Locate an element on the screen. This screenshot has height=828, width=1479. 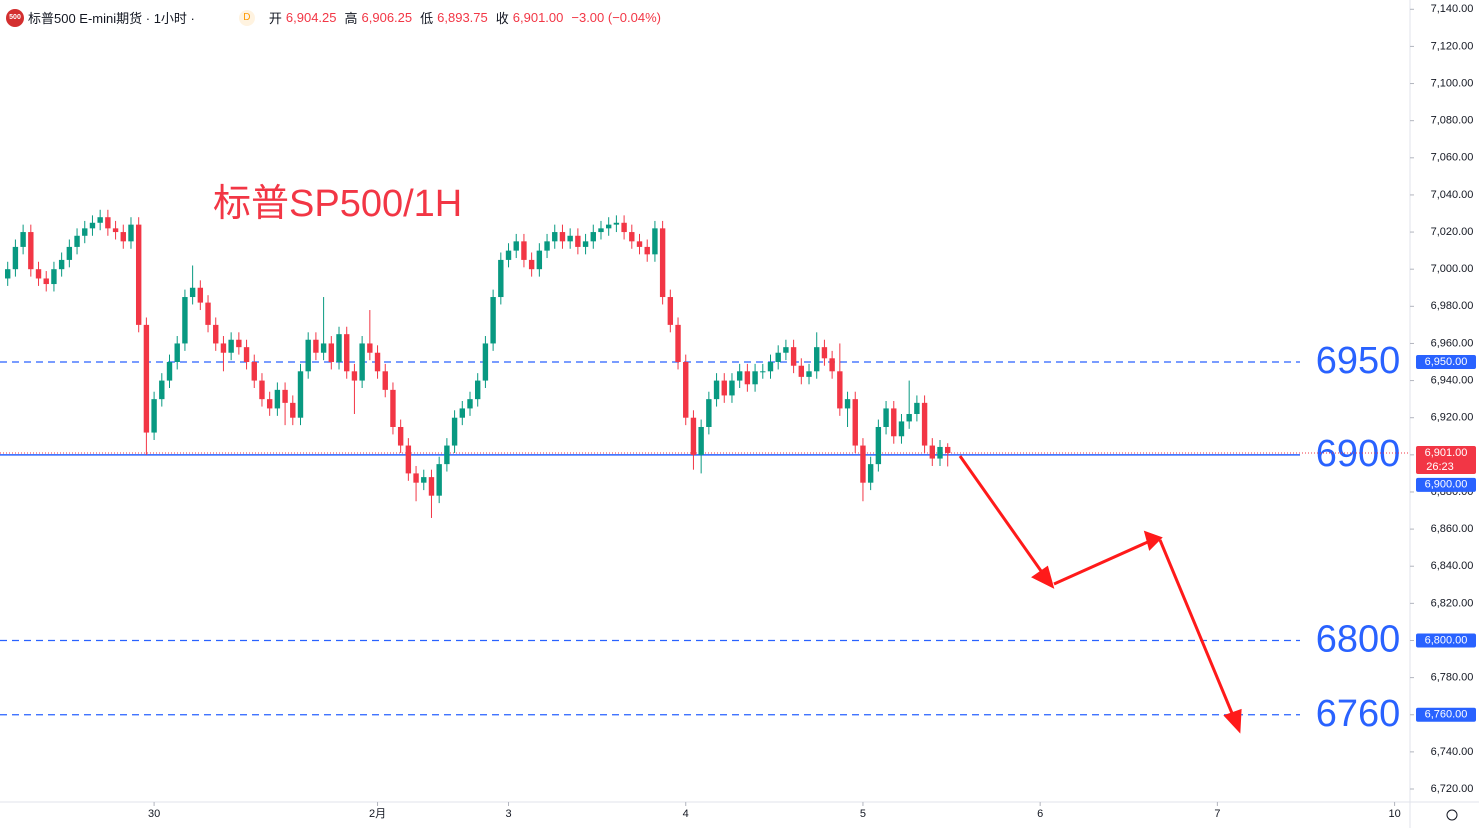
level-label: 6800 is located at coordinates (1358, 640).